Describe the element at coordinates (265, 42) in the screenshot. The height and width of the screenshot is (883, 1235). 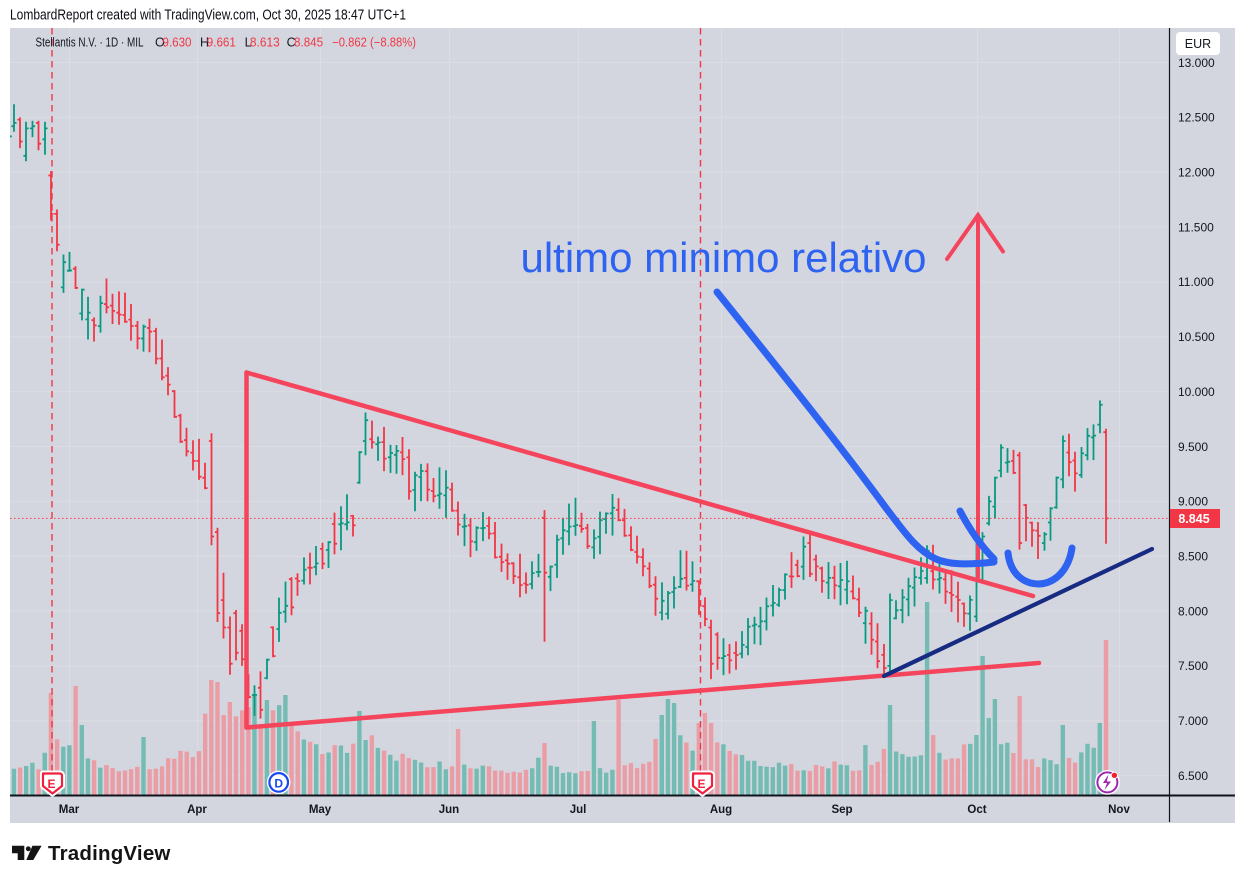
I see `svg-text: 8.613` at that location.